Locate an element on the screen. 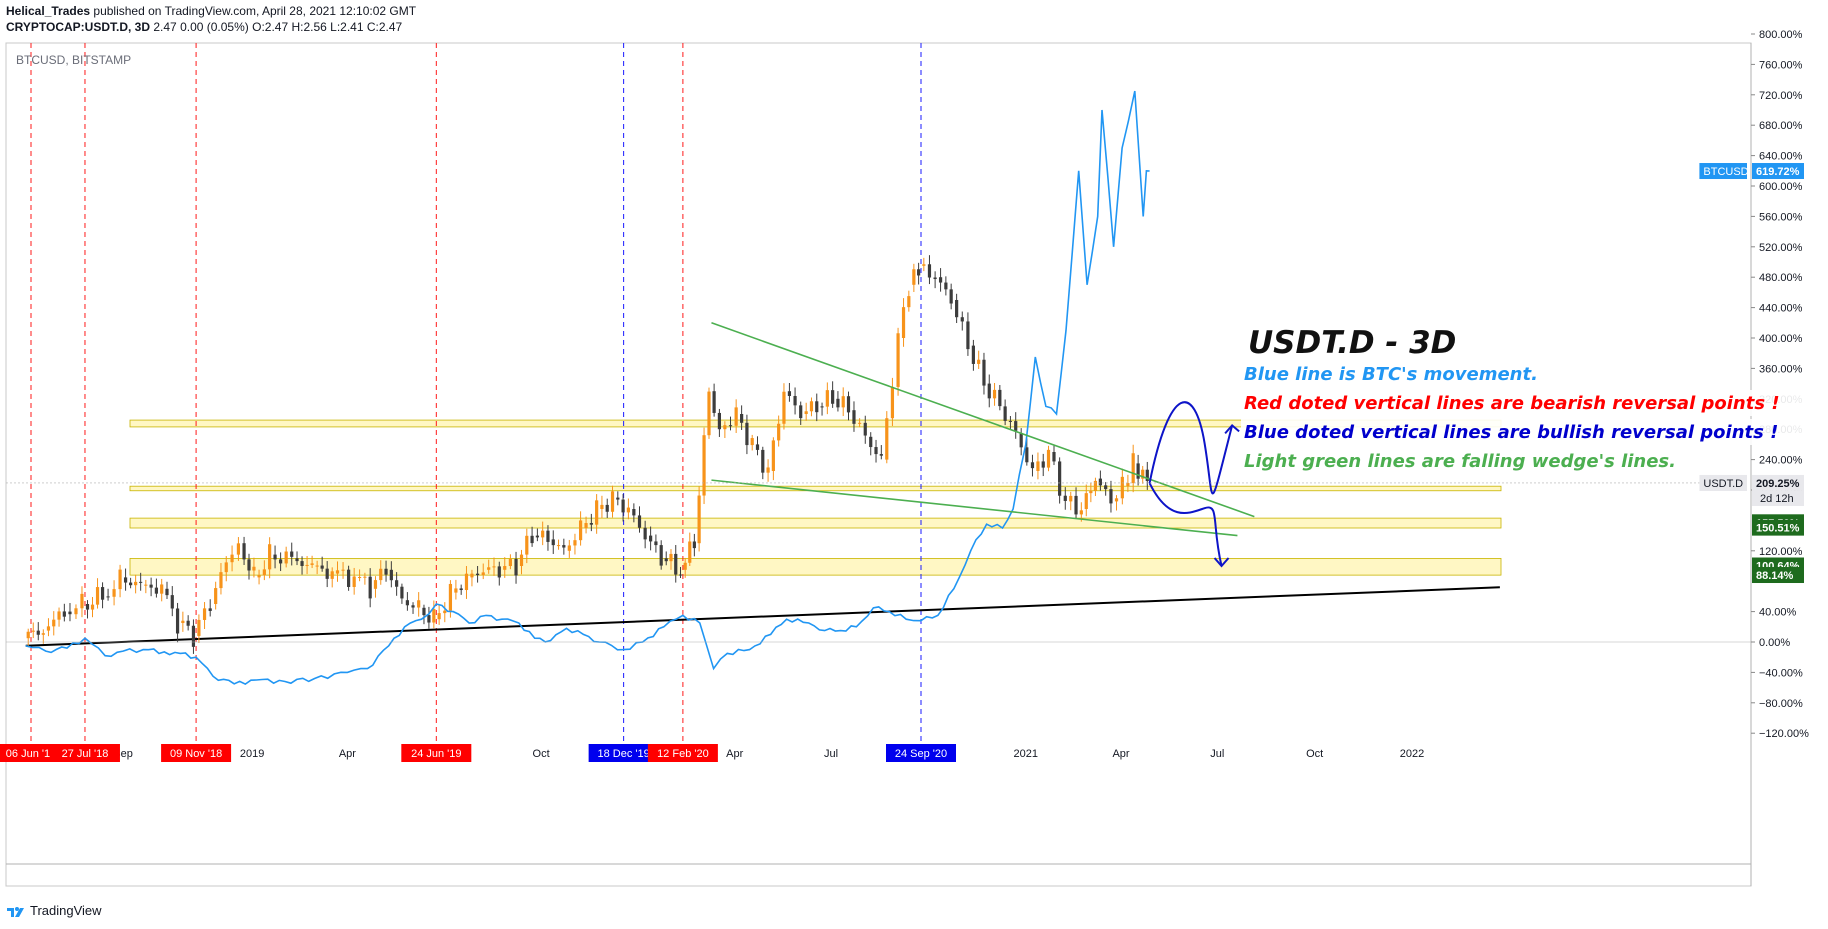  projection-arrow is located at coordinates (1232, 429).